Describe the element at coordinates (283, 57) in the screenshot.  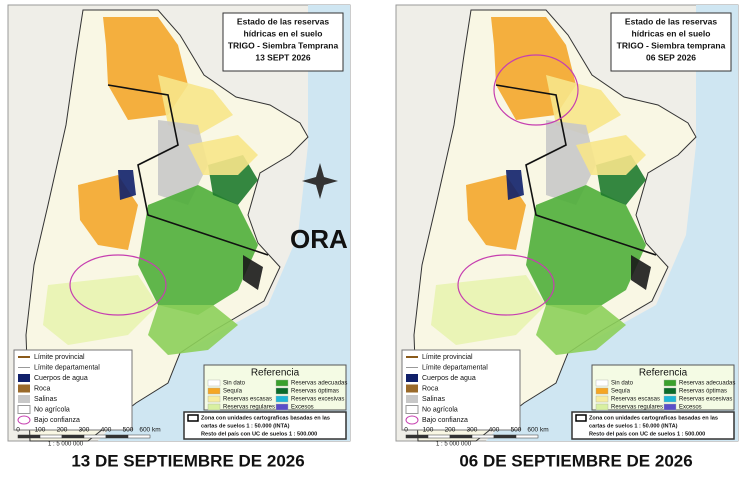
I see `map-title: 13 SEPT 2026` at that location.